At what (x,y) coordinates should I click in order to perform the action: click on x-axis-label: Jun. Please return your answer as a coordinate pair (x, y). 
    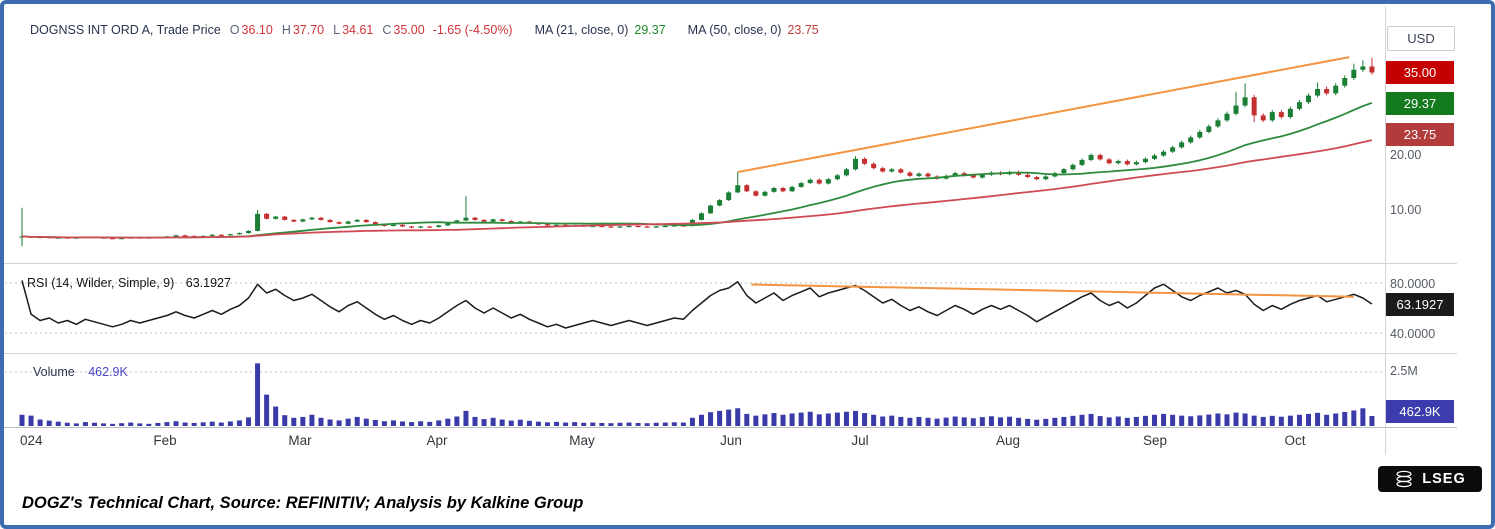
    Looking at the image, I should click on (731, 440).